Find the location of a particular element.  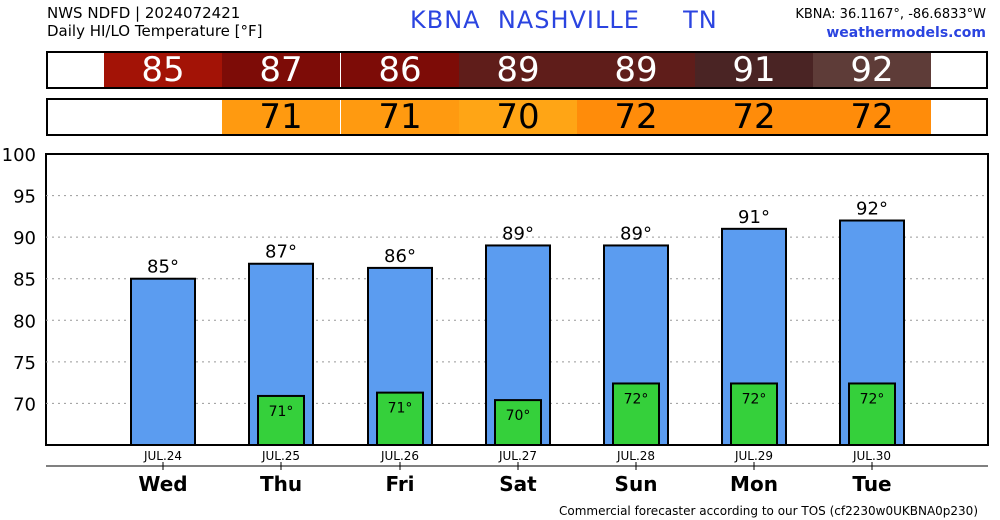

product-line: NWS NDFD | 2024072421 is located at coordinates (144, 13).